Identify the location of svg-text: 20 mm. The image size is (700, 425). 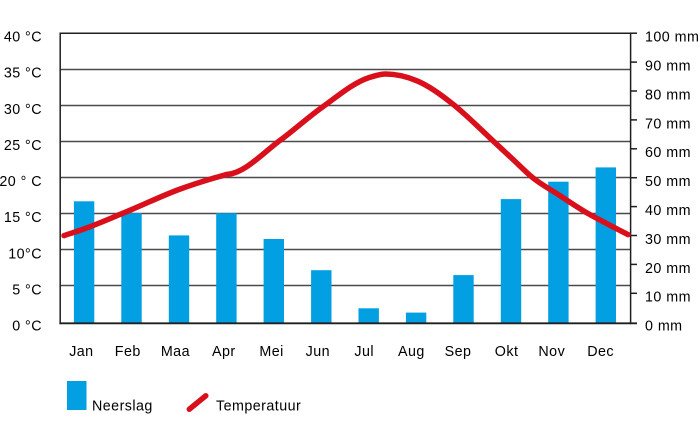
(668, 269).